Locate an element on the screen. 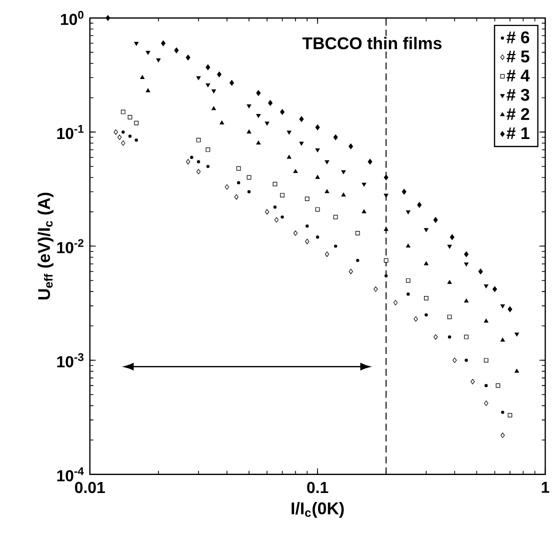  legend-label: # 3 is located at coordinates (518, 94).